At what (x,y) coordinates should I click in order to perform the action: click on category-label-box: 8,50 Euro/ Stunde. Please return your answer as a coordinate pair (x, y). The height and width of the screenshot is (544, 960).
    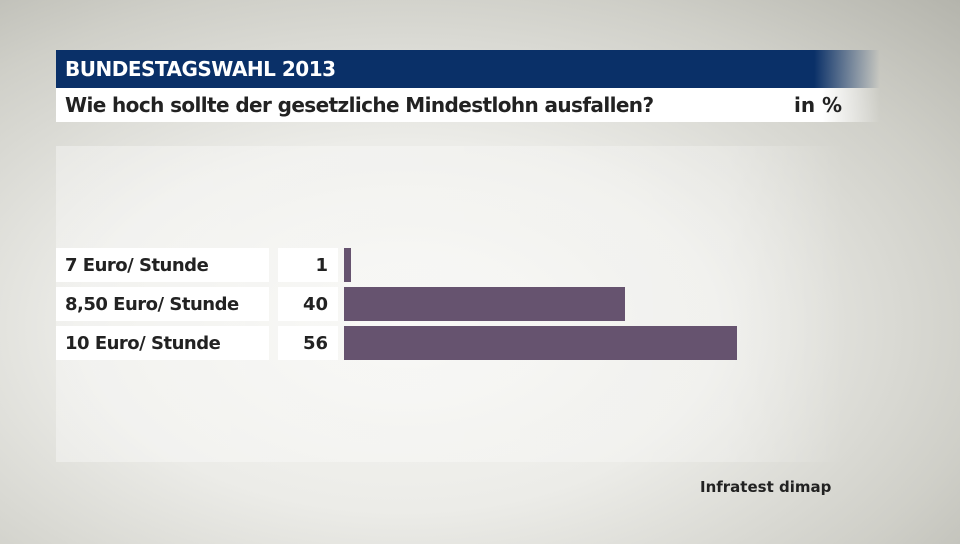
    Looking at the image, I should click on (162, 304).